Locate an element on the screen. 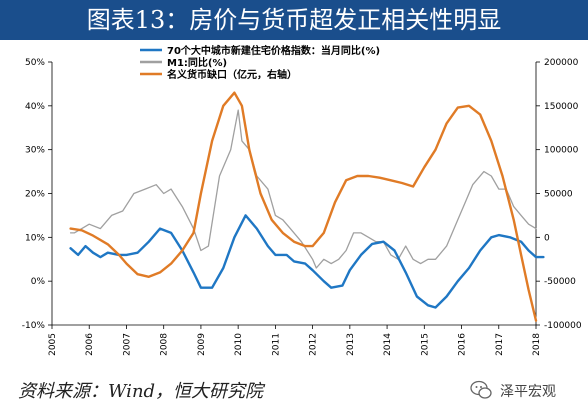  title-bar is located at coordinates (294, 20).